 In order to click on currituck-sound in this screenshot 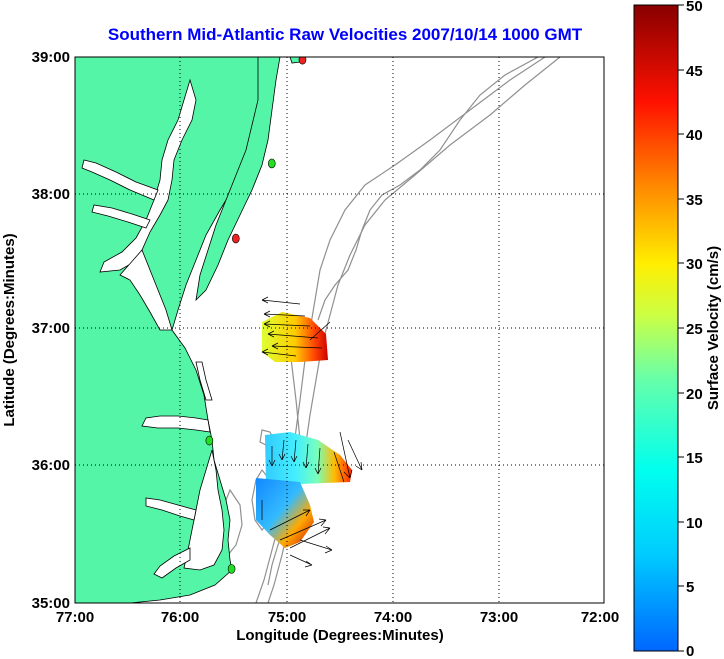, I will do `click(204, 381)`.